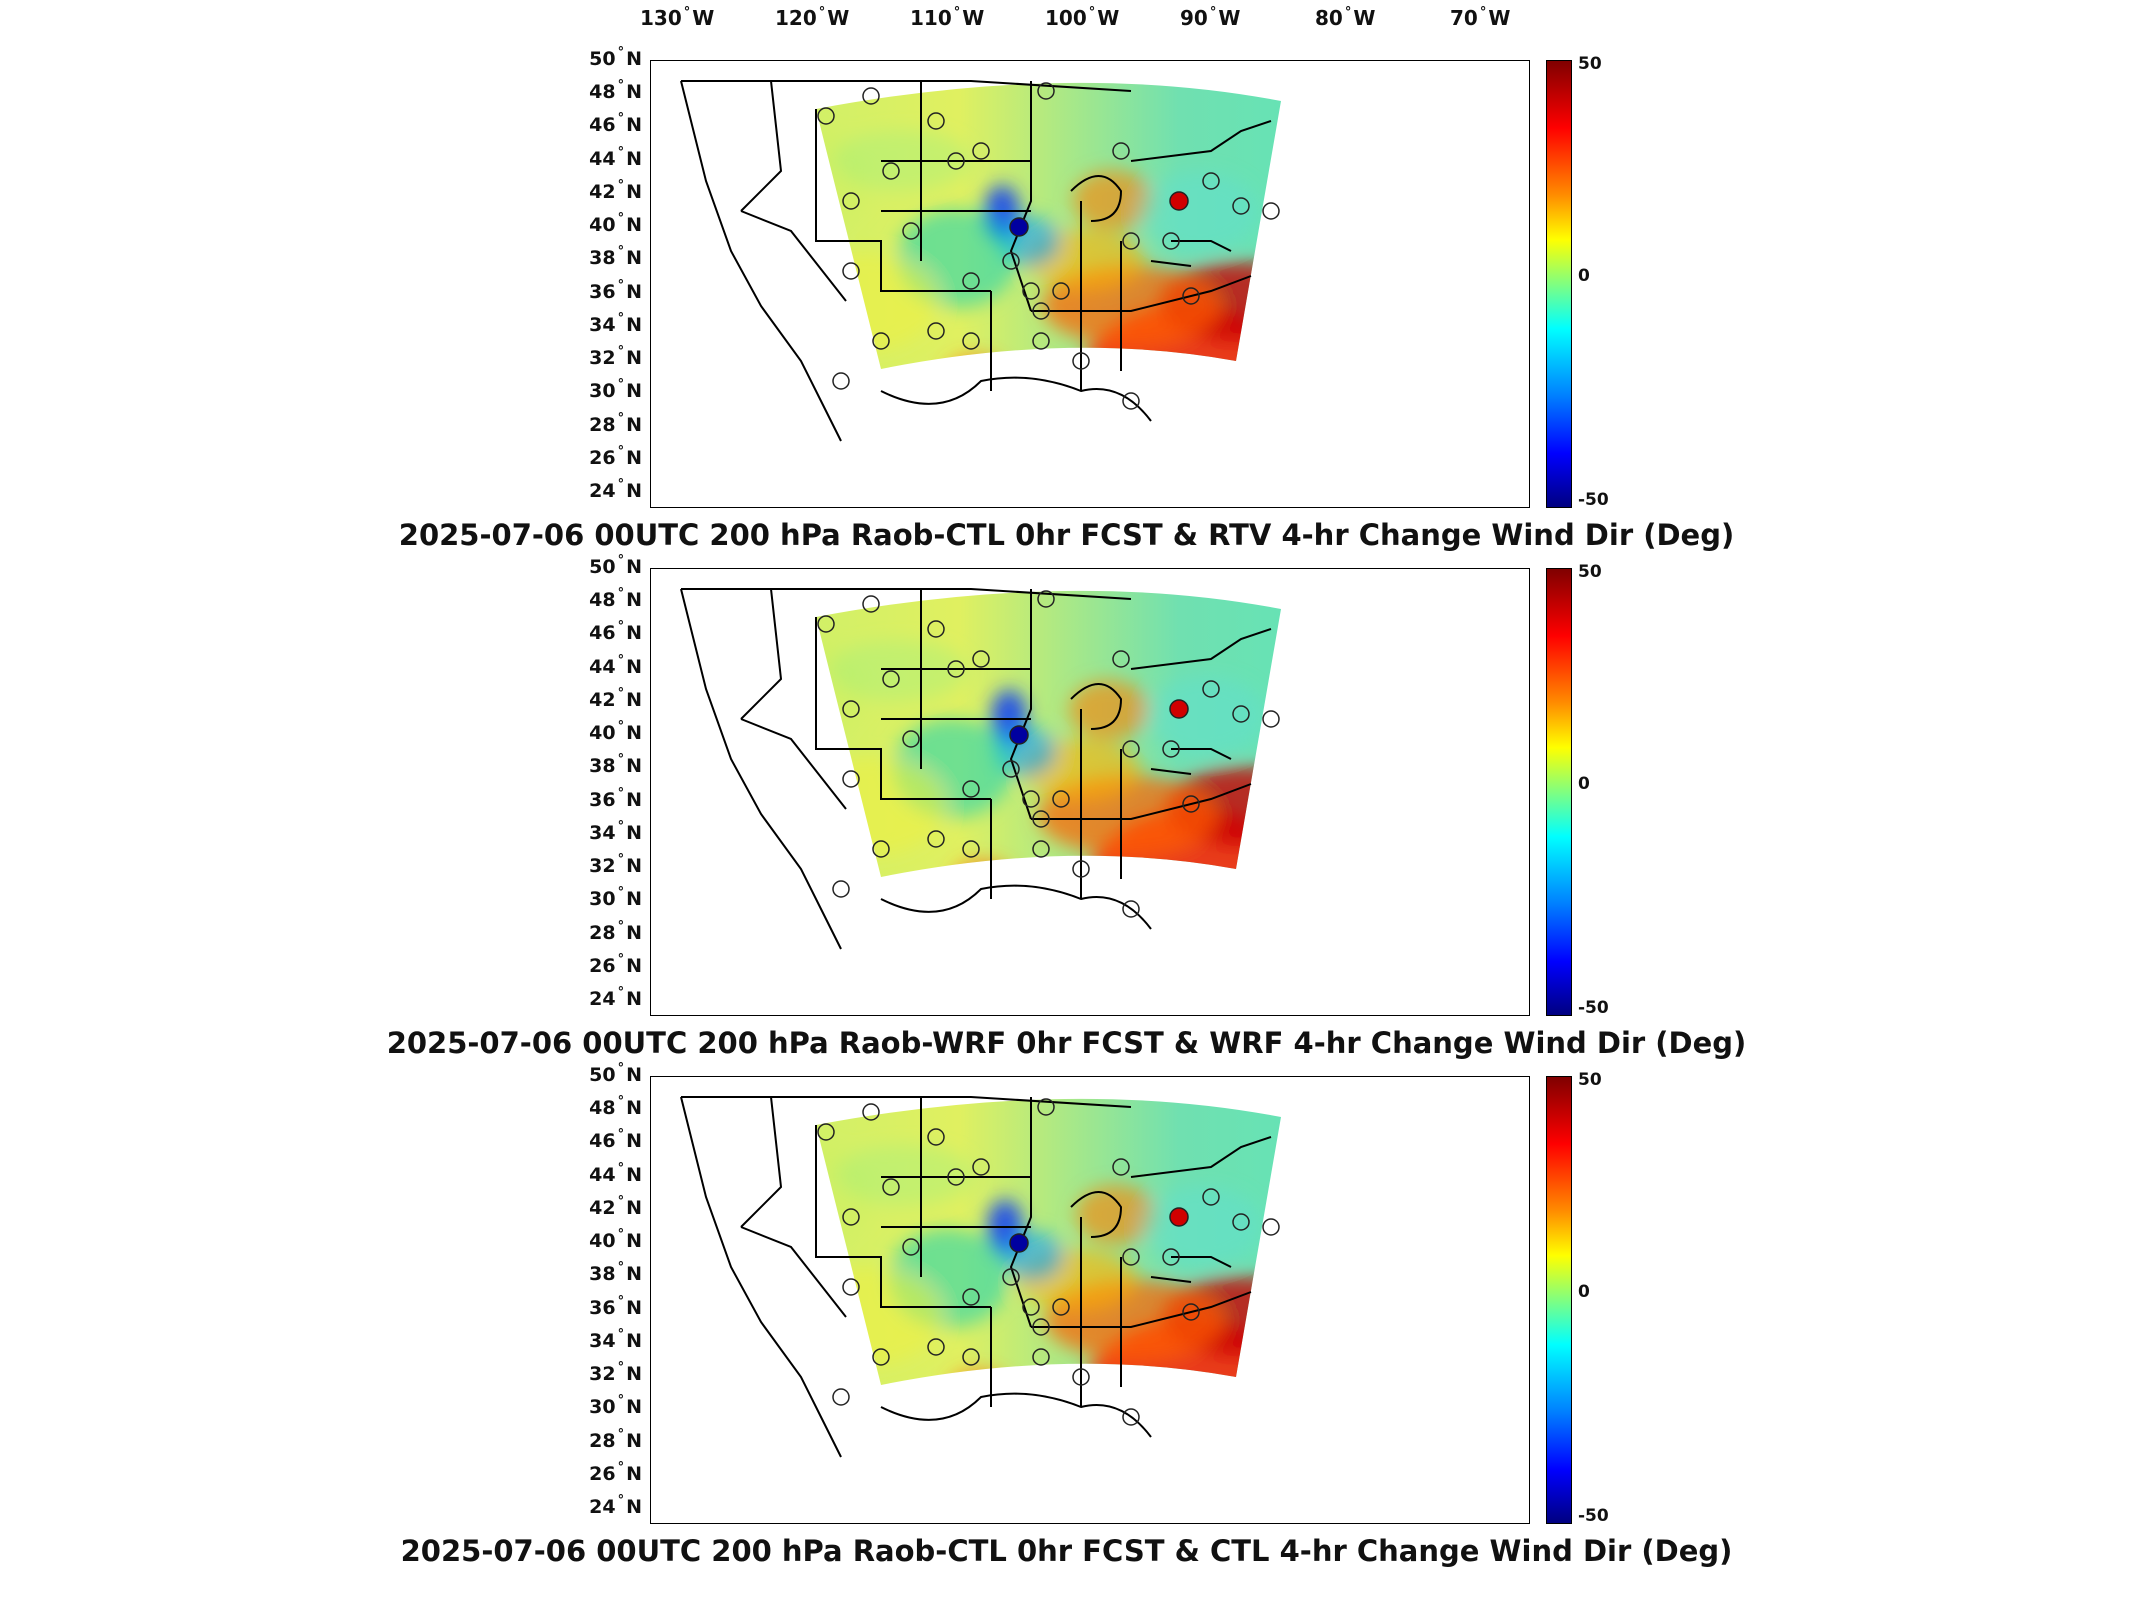 The height and width of the screenshot is (1600, 2133). I want to click on latitude-label: 32 ° N, so click(592, 865).